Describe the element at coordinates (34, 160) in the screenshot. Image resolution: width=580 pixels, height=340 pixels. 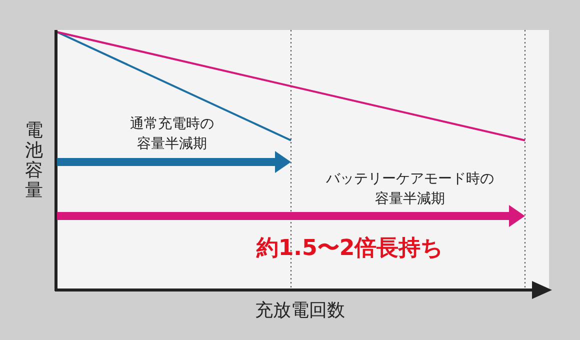
I see `y-axis-title: 電池容量` at that location.